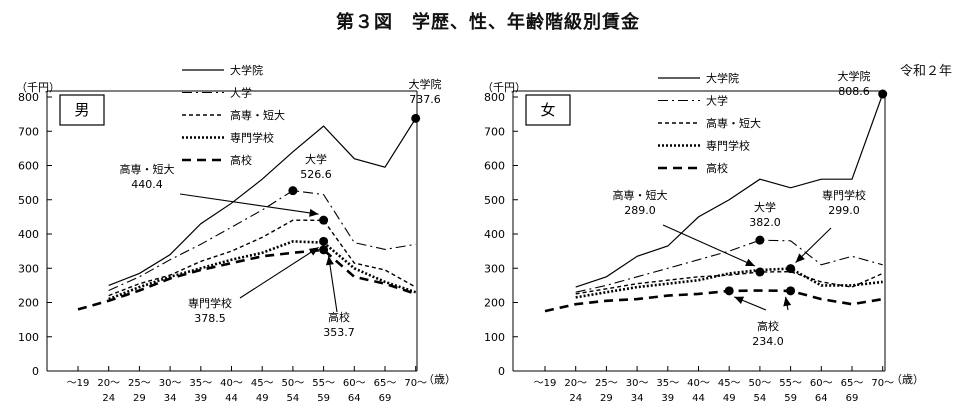 This screenshot has width=976, height=414. What do you see at coordinates (667, 383) in the screenshot?
I see `x-tick-label: 35～` at bounding box center [667, 383].